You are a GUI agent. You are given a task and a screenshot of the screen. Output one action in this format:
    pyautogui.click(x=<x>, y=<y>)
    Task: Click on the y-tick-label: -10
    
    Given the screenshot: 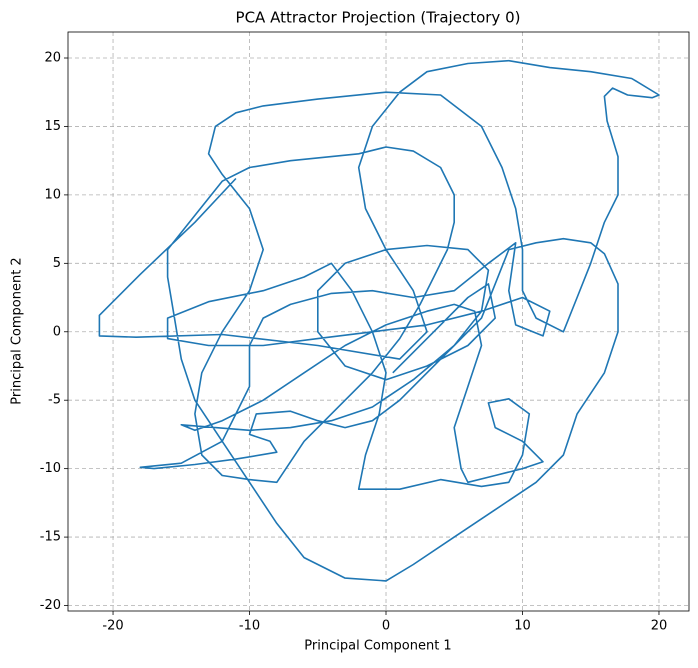 What is the action you would take?
    pyautogui.click(x=50, y=468)
    